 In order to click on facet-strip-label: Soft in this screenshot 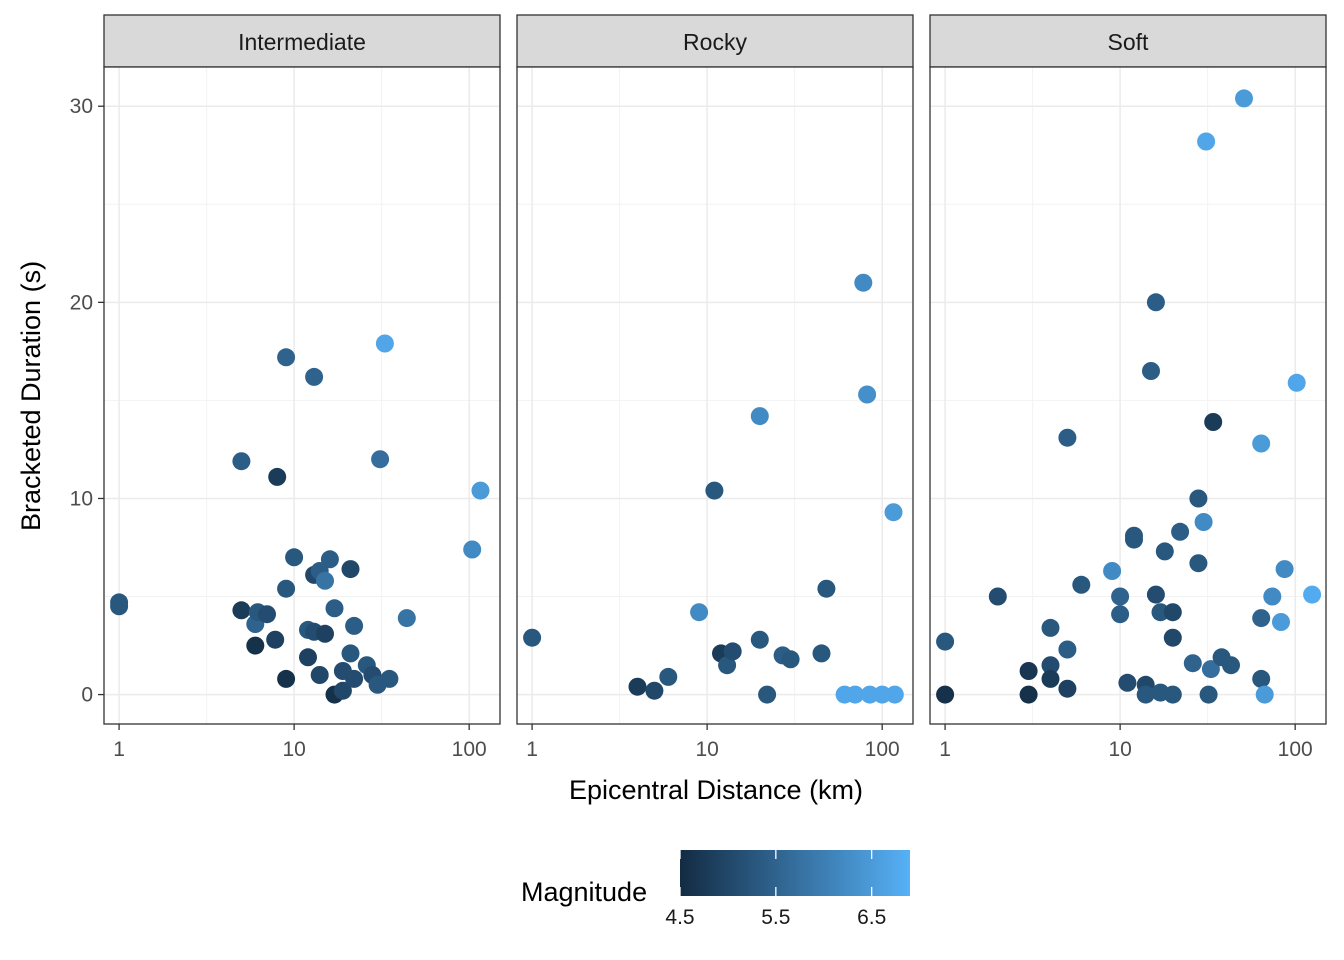, I will do `click(1129, 42)`.